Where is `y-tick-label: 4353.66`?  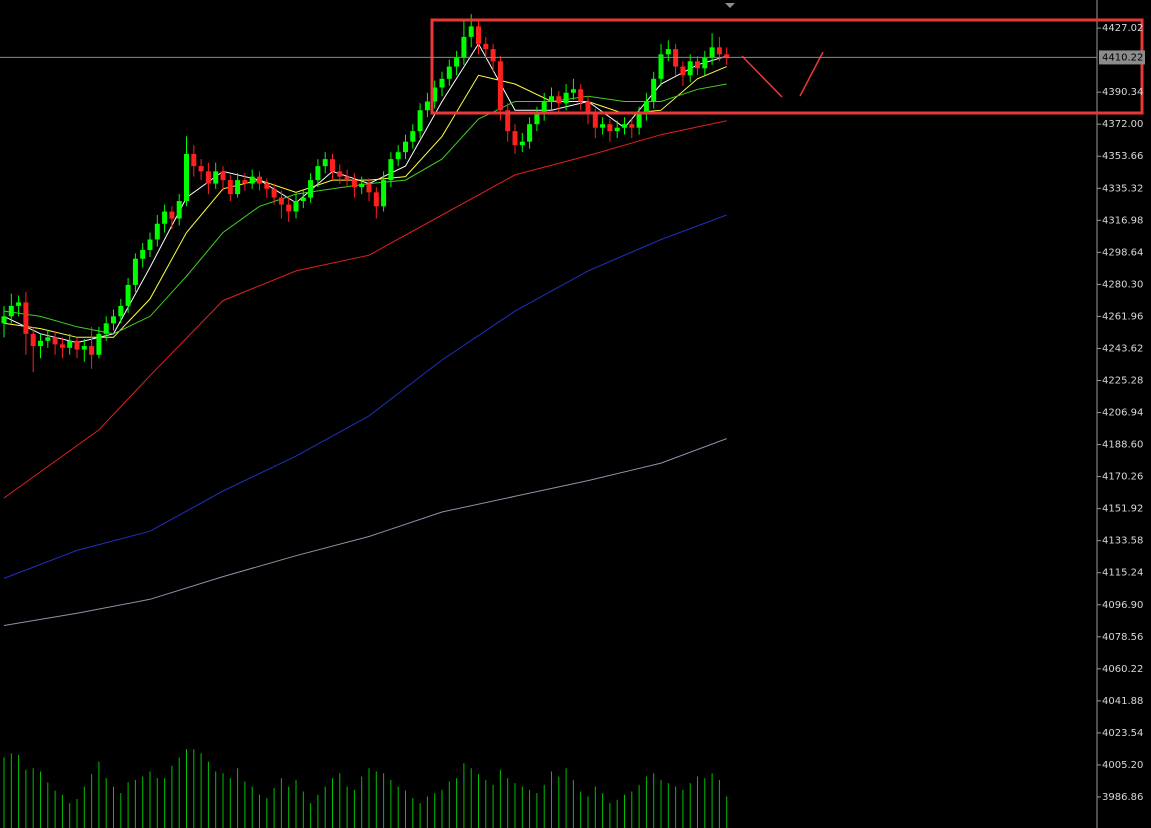
y-tick-label: 4353.66 is located at coordinates (1122, 156).